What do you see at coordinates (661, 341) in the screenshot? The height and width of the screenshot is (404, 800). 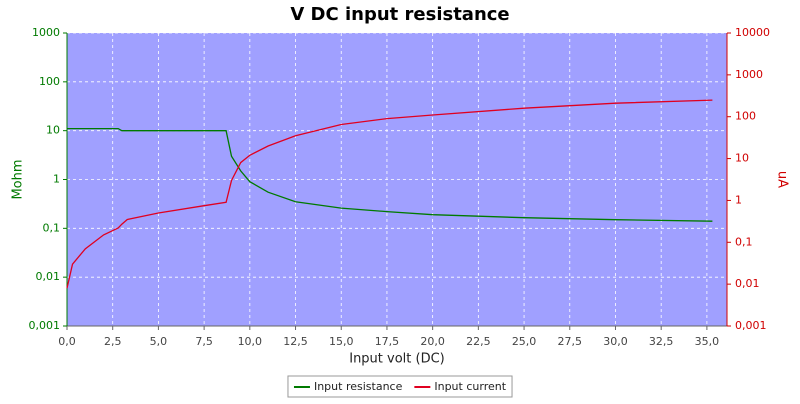 I see `x-tick-label: 32,5` at bounding box center [661, 341].